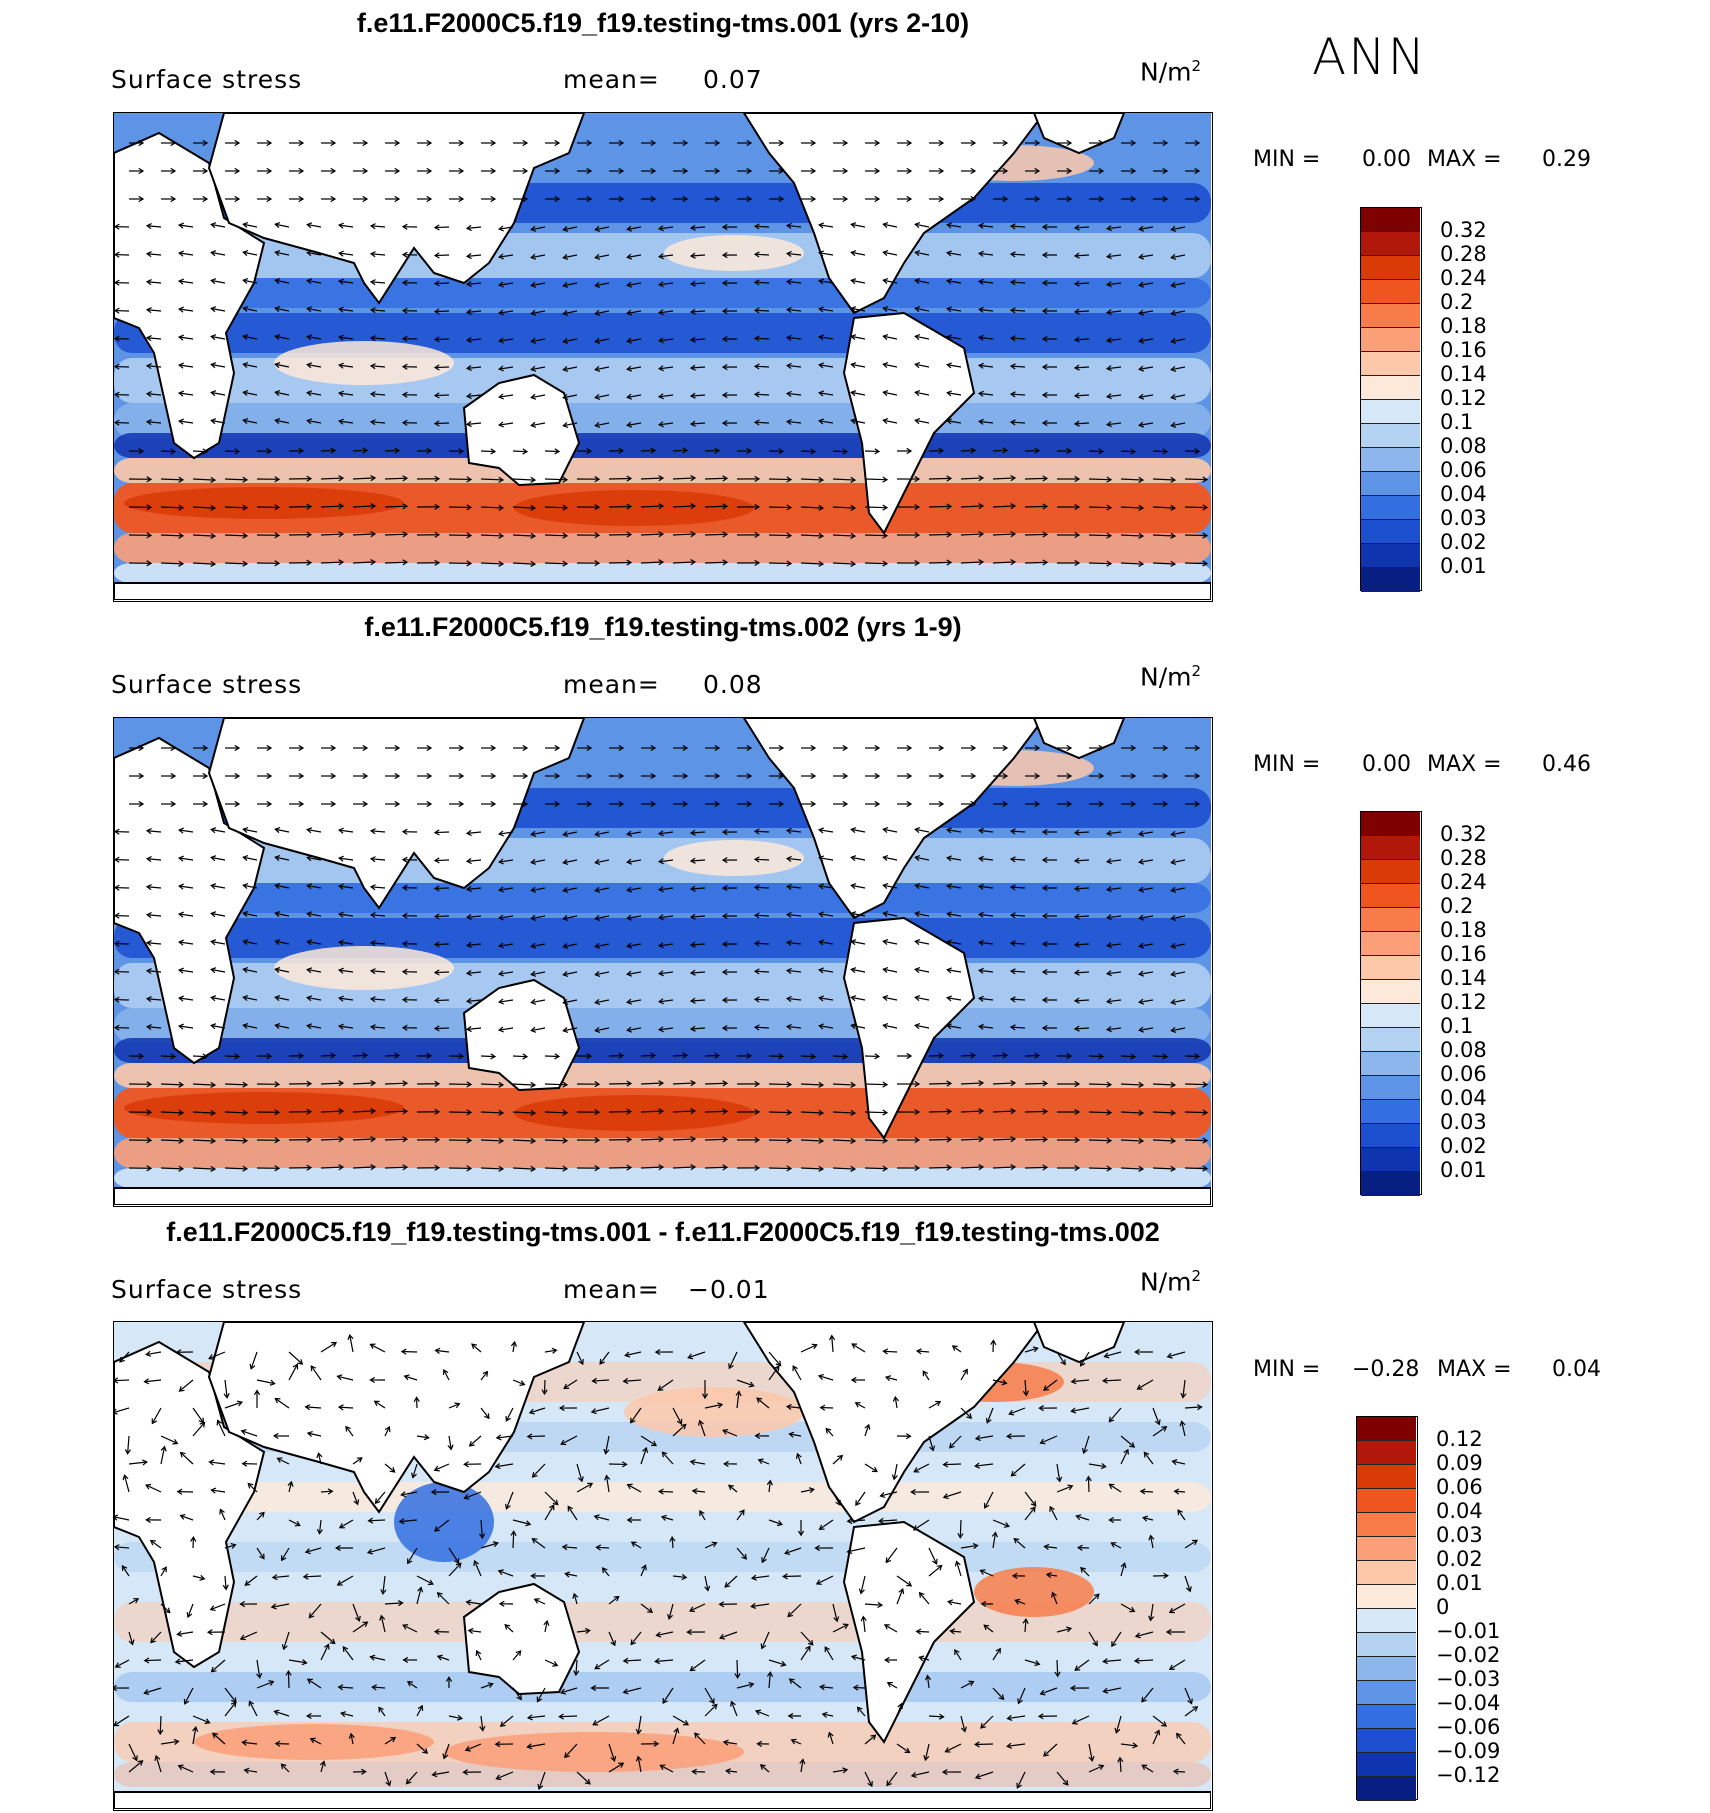 Image resolution: width=1710 pixels, height=1813 pixels. What do you see at coordinates (634, 508) in the screenshot?
I see `contour-blob` at bounding box center [634, 508].